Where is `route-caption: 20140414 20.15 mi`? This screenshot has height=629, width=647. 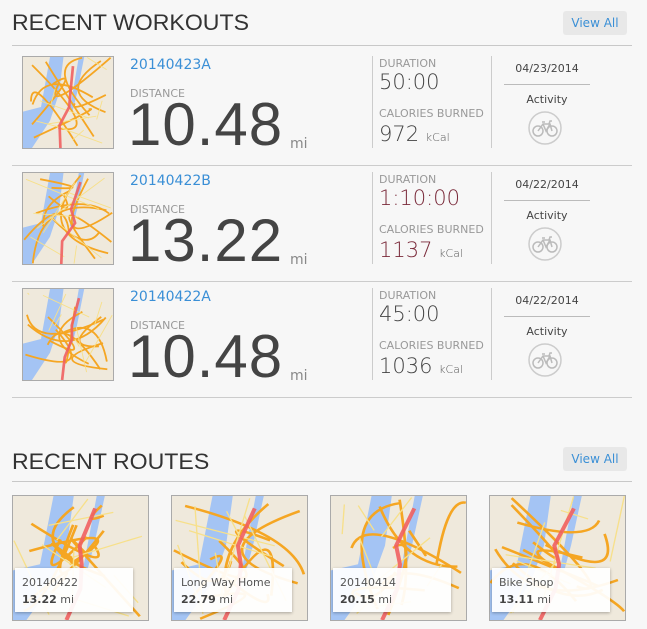 route-caption: 20140414 20.15 mi is located at coordinates (392, 590).